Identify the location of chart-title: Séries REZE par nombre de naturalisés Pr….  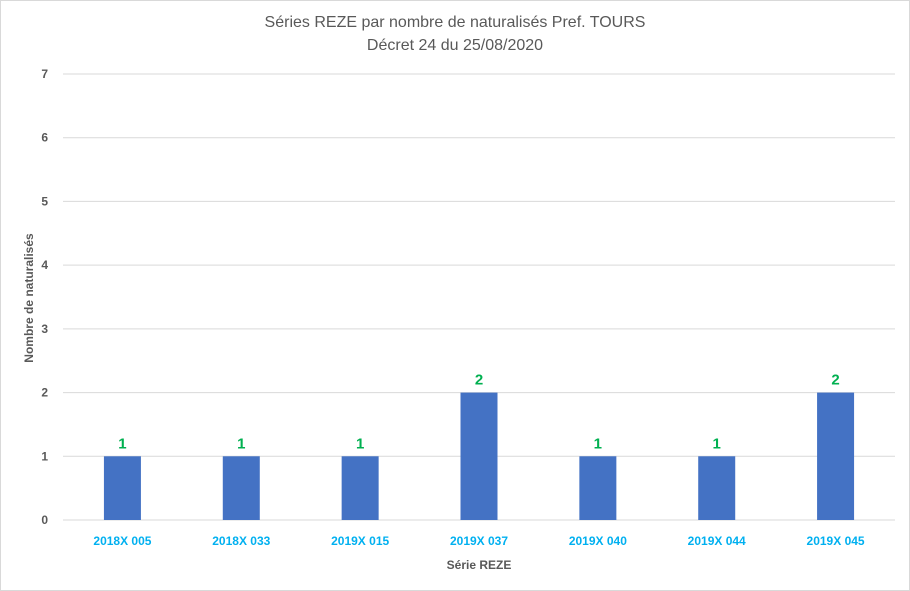
(455, 22).